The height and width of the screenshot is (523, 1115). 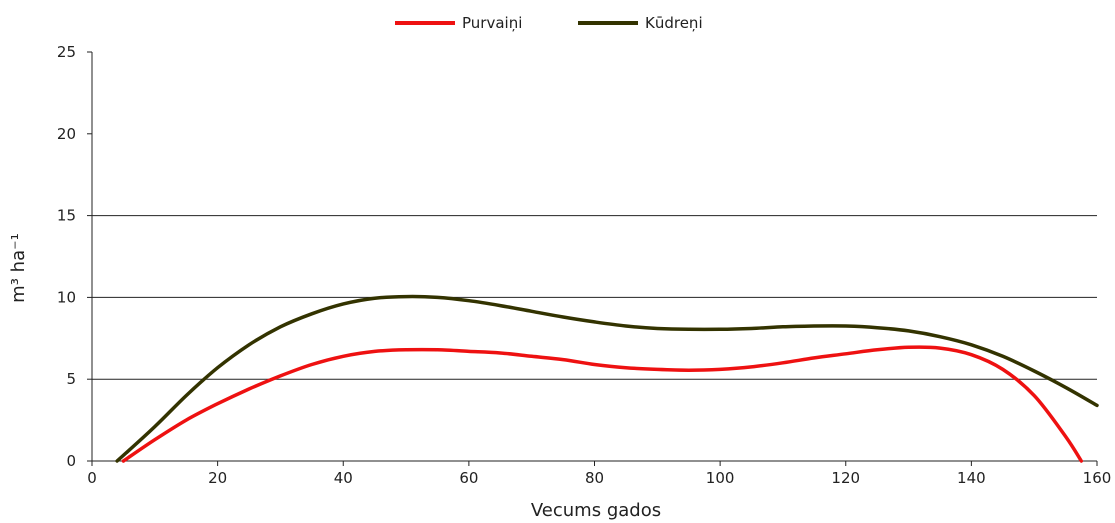 What do you see at coordinates (71, 461) in the screenshot?
I see `y-tick-label-0: 0` at bounding box center [71, 461].